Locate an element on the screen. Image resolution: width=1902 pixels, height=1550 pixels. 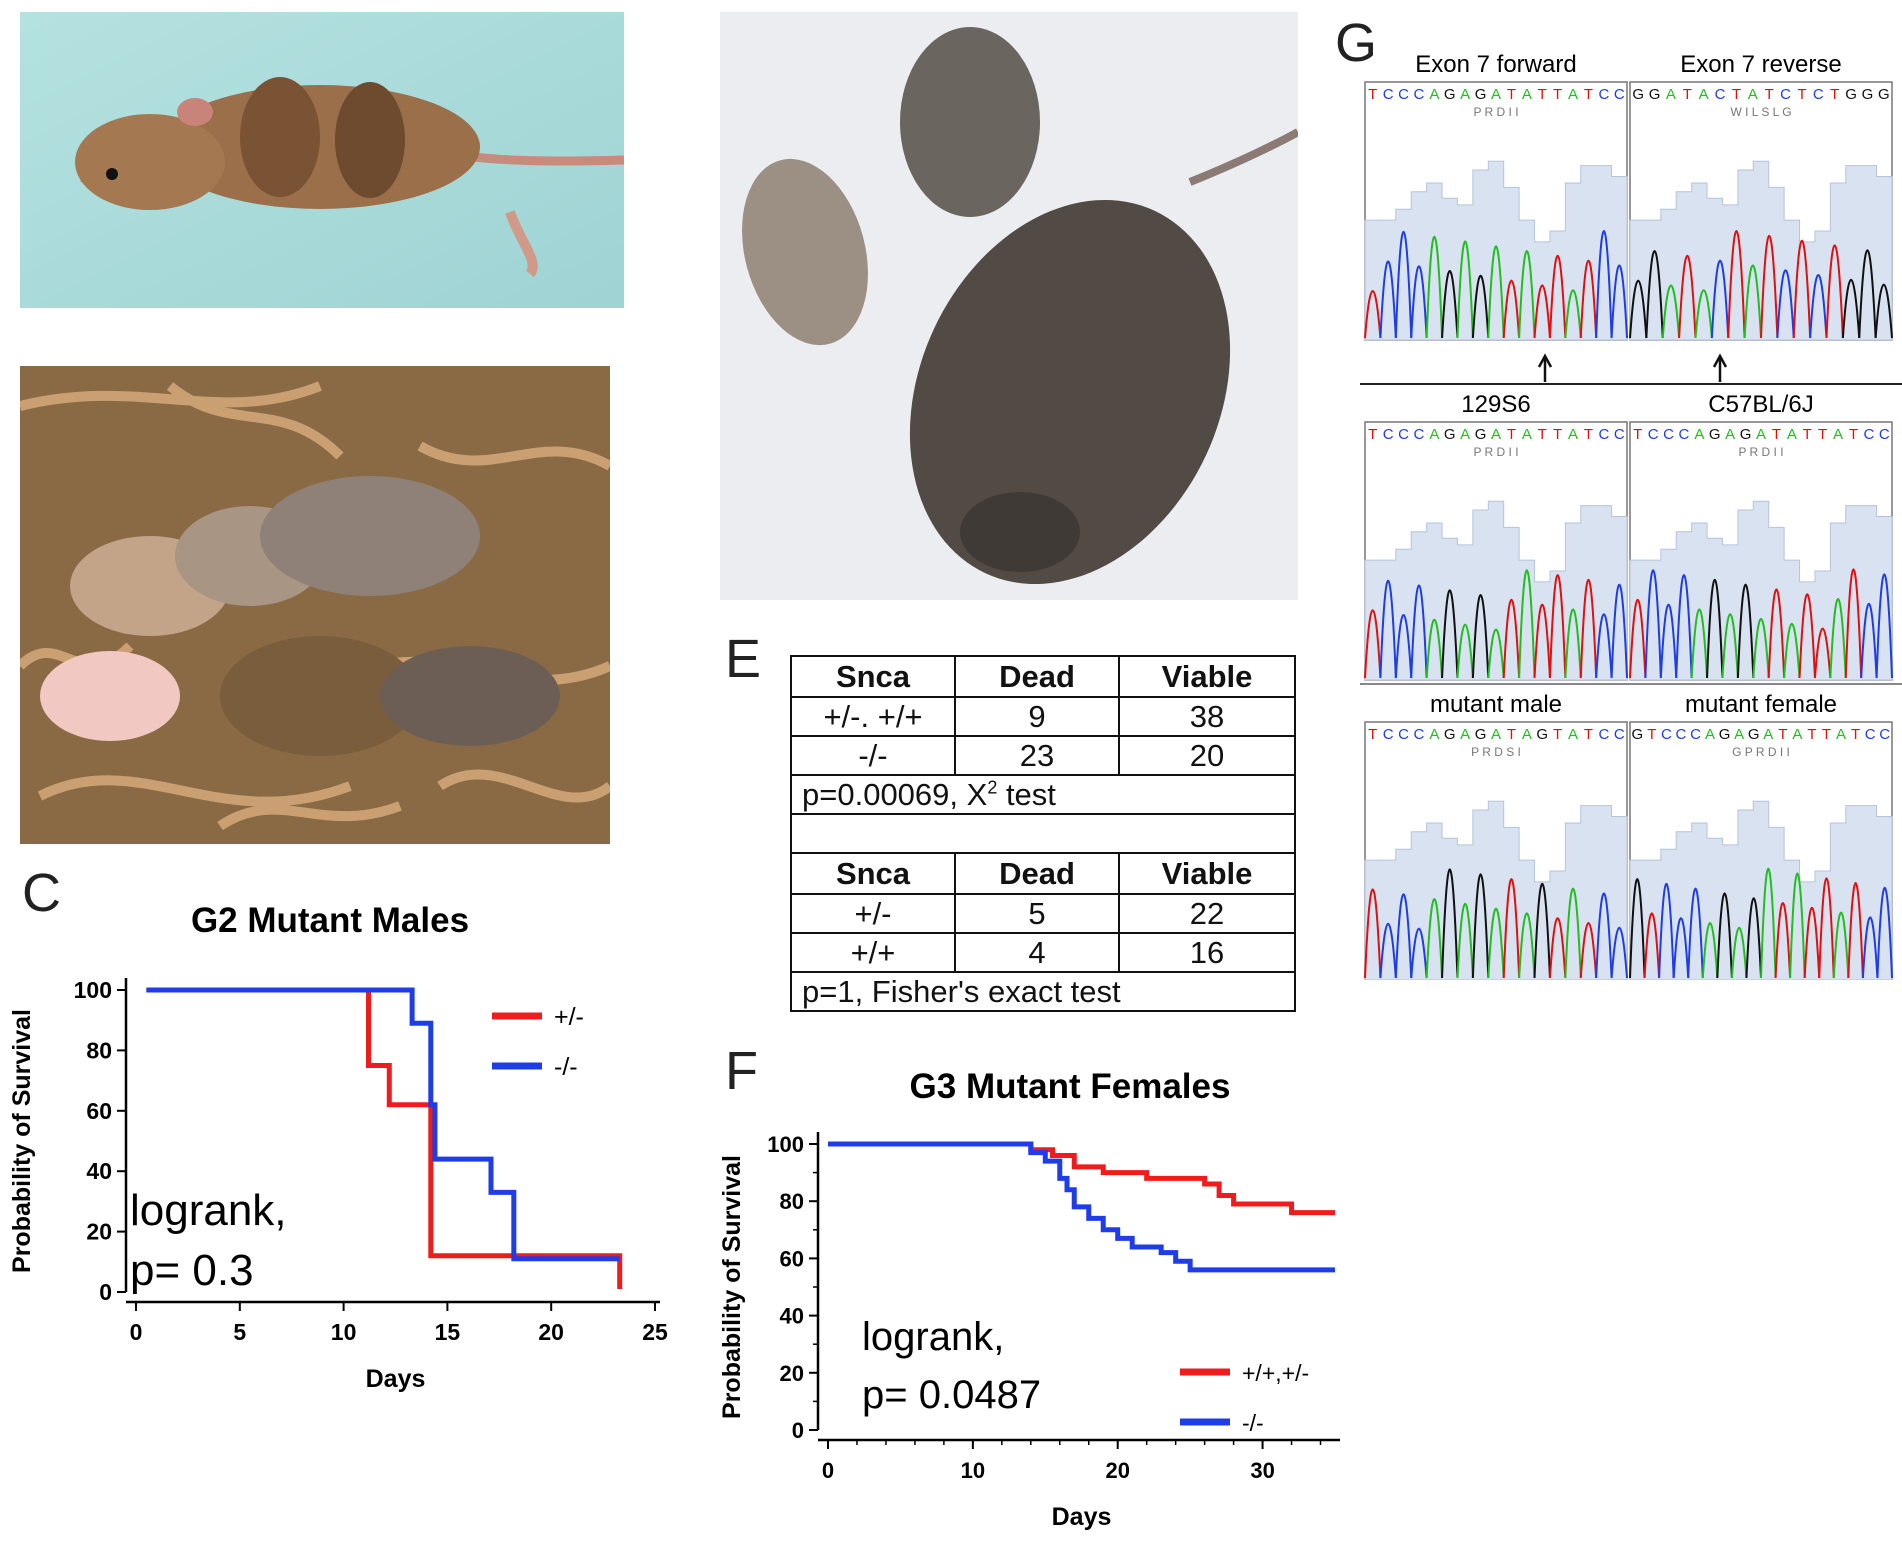
survival-line-other is located at coordinates (384, 1138).